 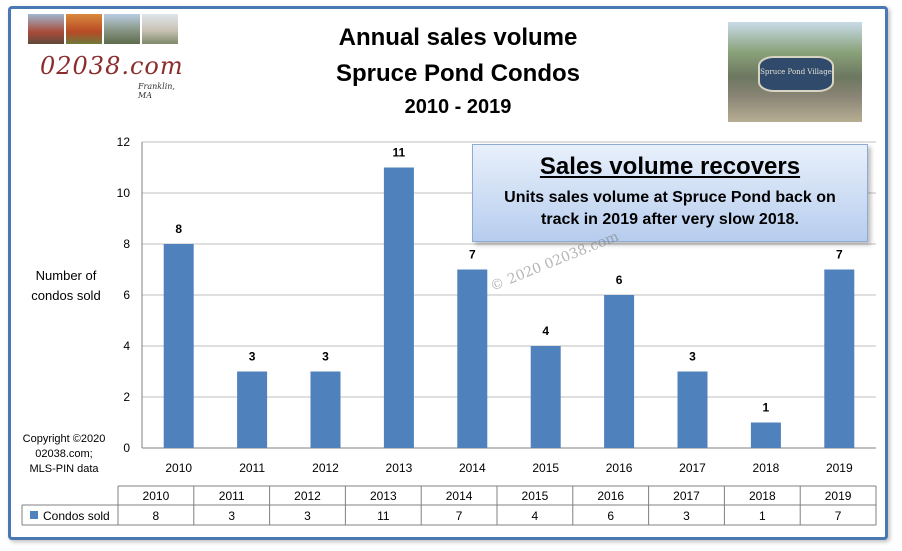 I want to click on bar-2017, so click(x=692, y=409).